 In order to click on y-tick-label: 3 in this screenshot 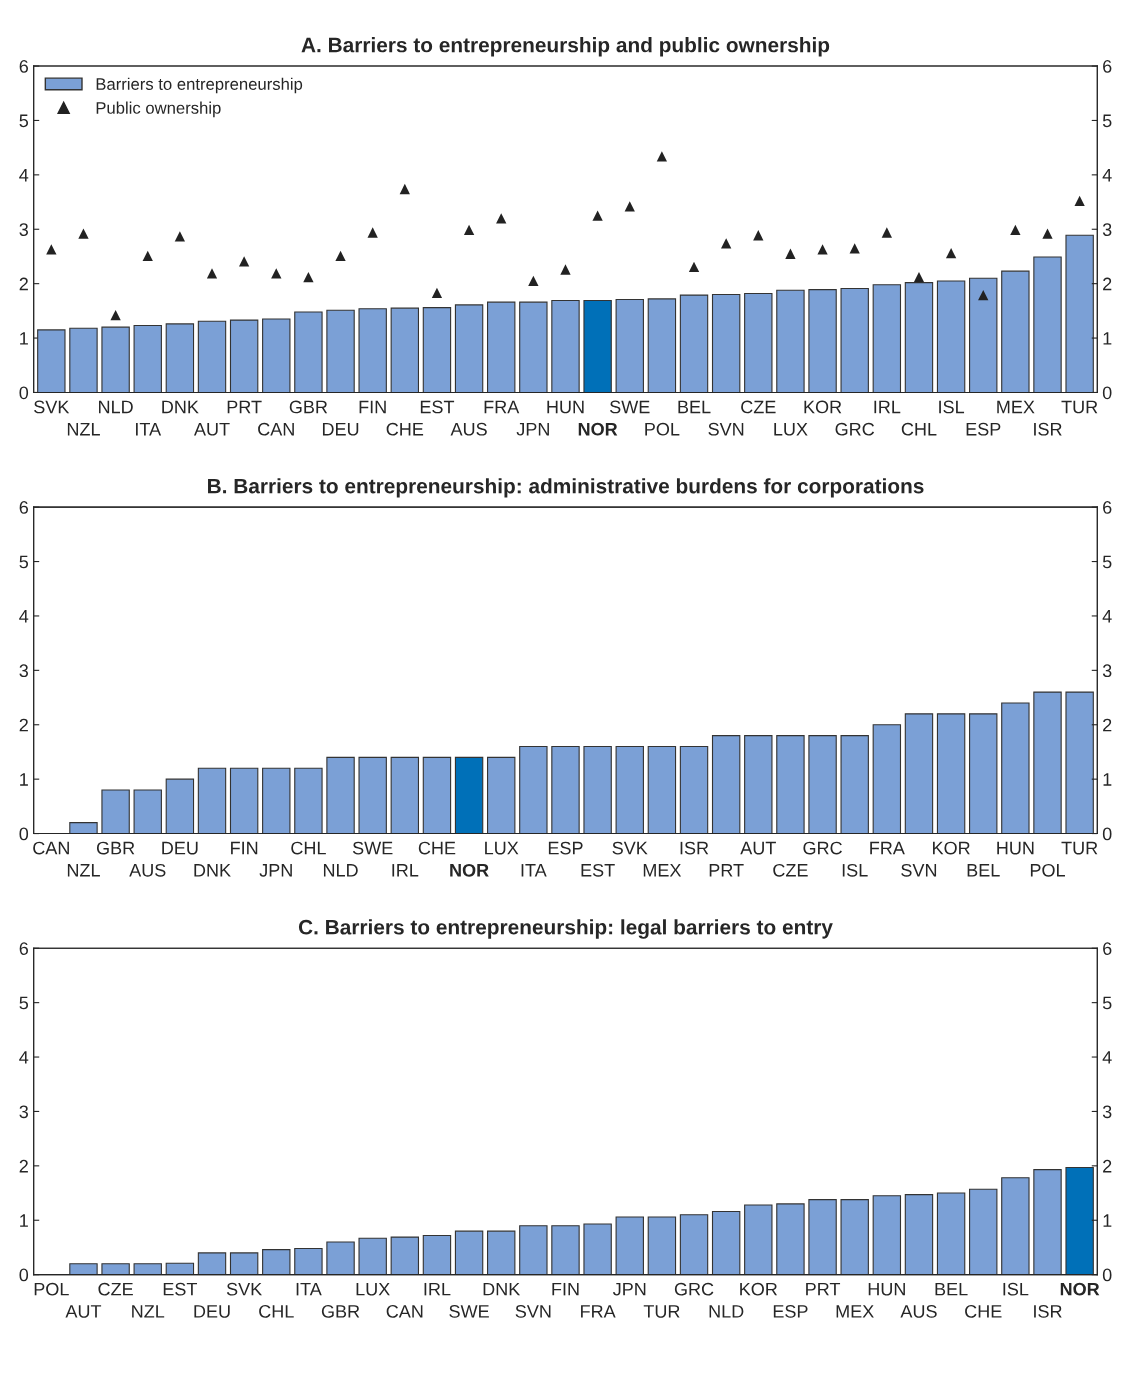, I will do `click(24, 229)`.